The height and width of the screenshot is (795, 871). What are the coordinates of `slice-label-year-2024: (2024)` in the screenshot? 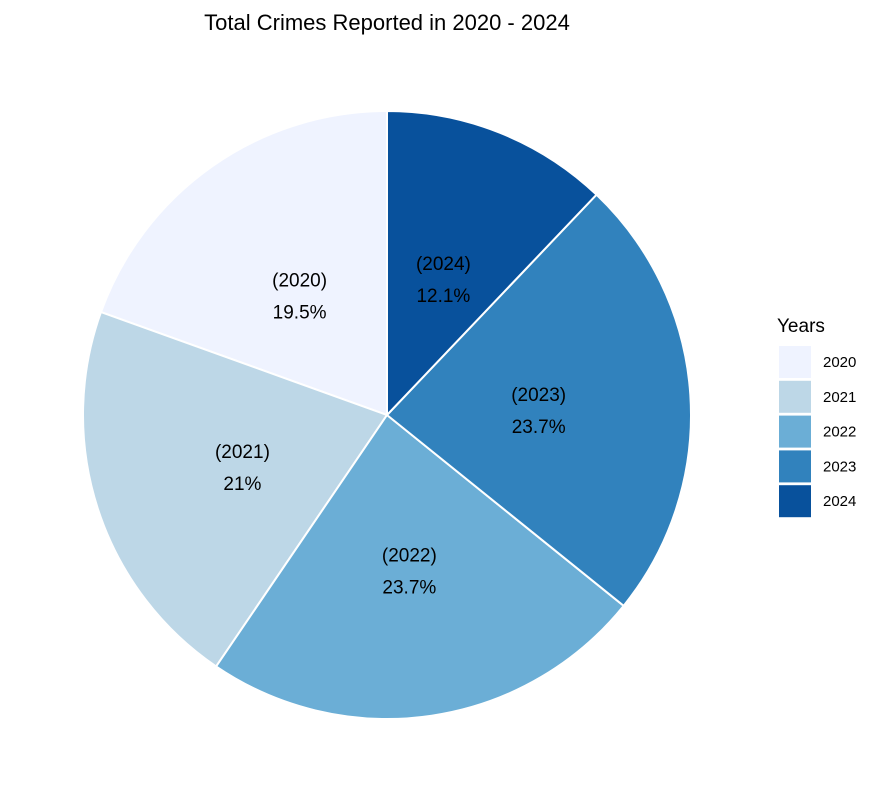 It's located at (443, 264).